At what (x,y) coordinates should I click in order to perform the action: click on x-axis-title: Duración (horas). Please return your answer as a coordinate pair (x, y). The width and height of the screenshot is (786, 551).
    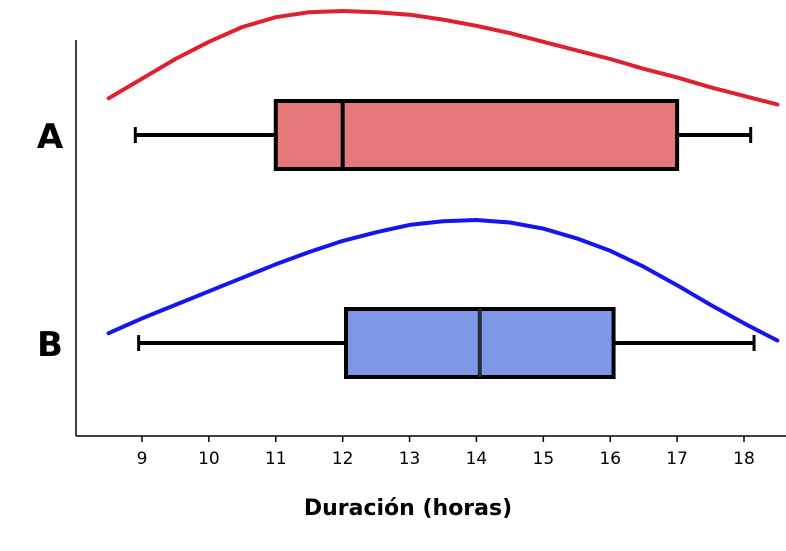
    Looking at the image, I should click on (408, 508).